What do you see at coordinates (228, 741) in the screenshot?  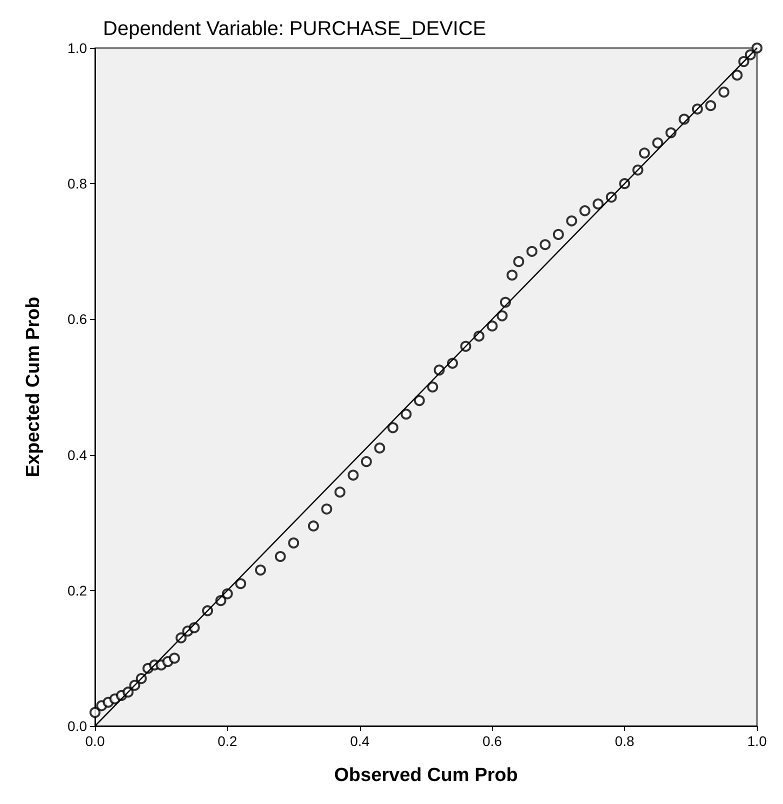 I see `x-tick-label: 0.2` at bounding box center [228, 741].